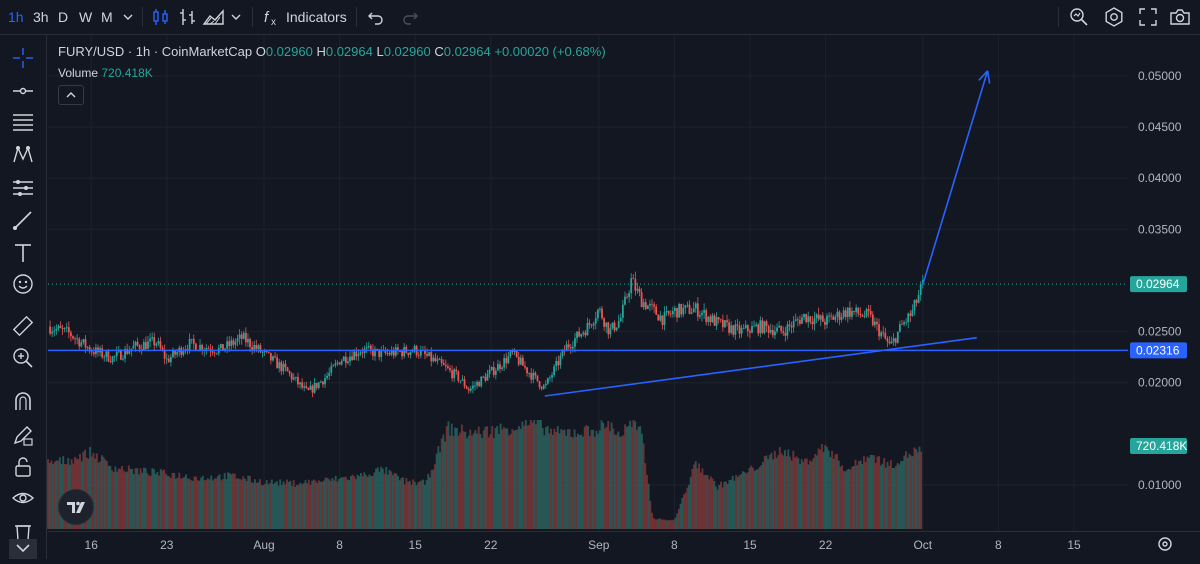  Describe the element at coordinates (23, 188) in the screenshot. I see `forecast-tool-icon` at that location.